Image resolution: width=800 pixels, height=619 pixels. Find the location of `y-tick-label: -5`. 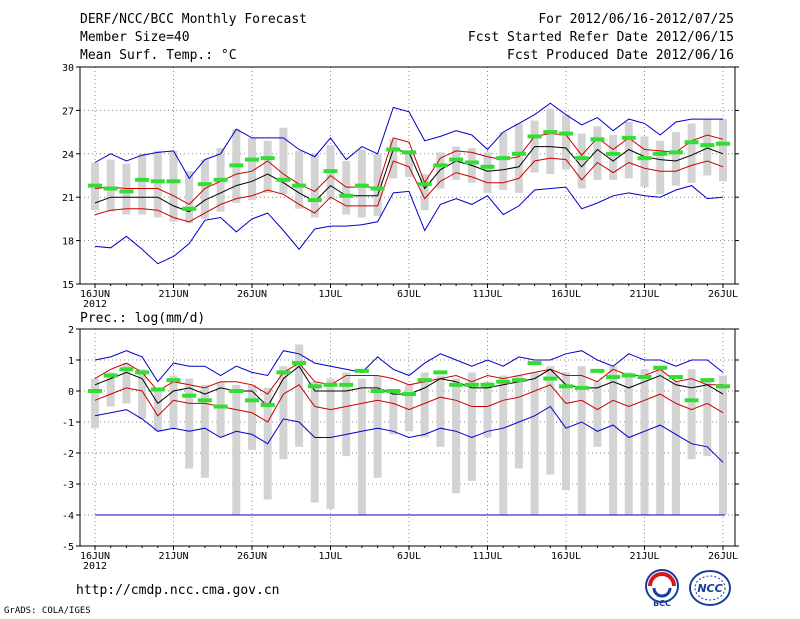

y-tick-label: -5 is located at coordinates (68, 547).